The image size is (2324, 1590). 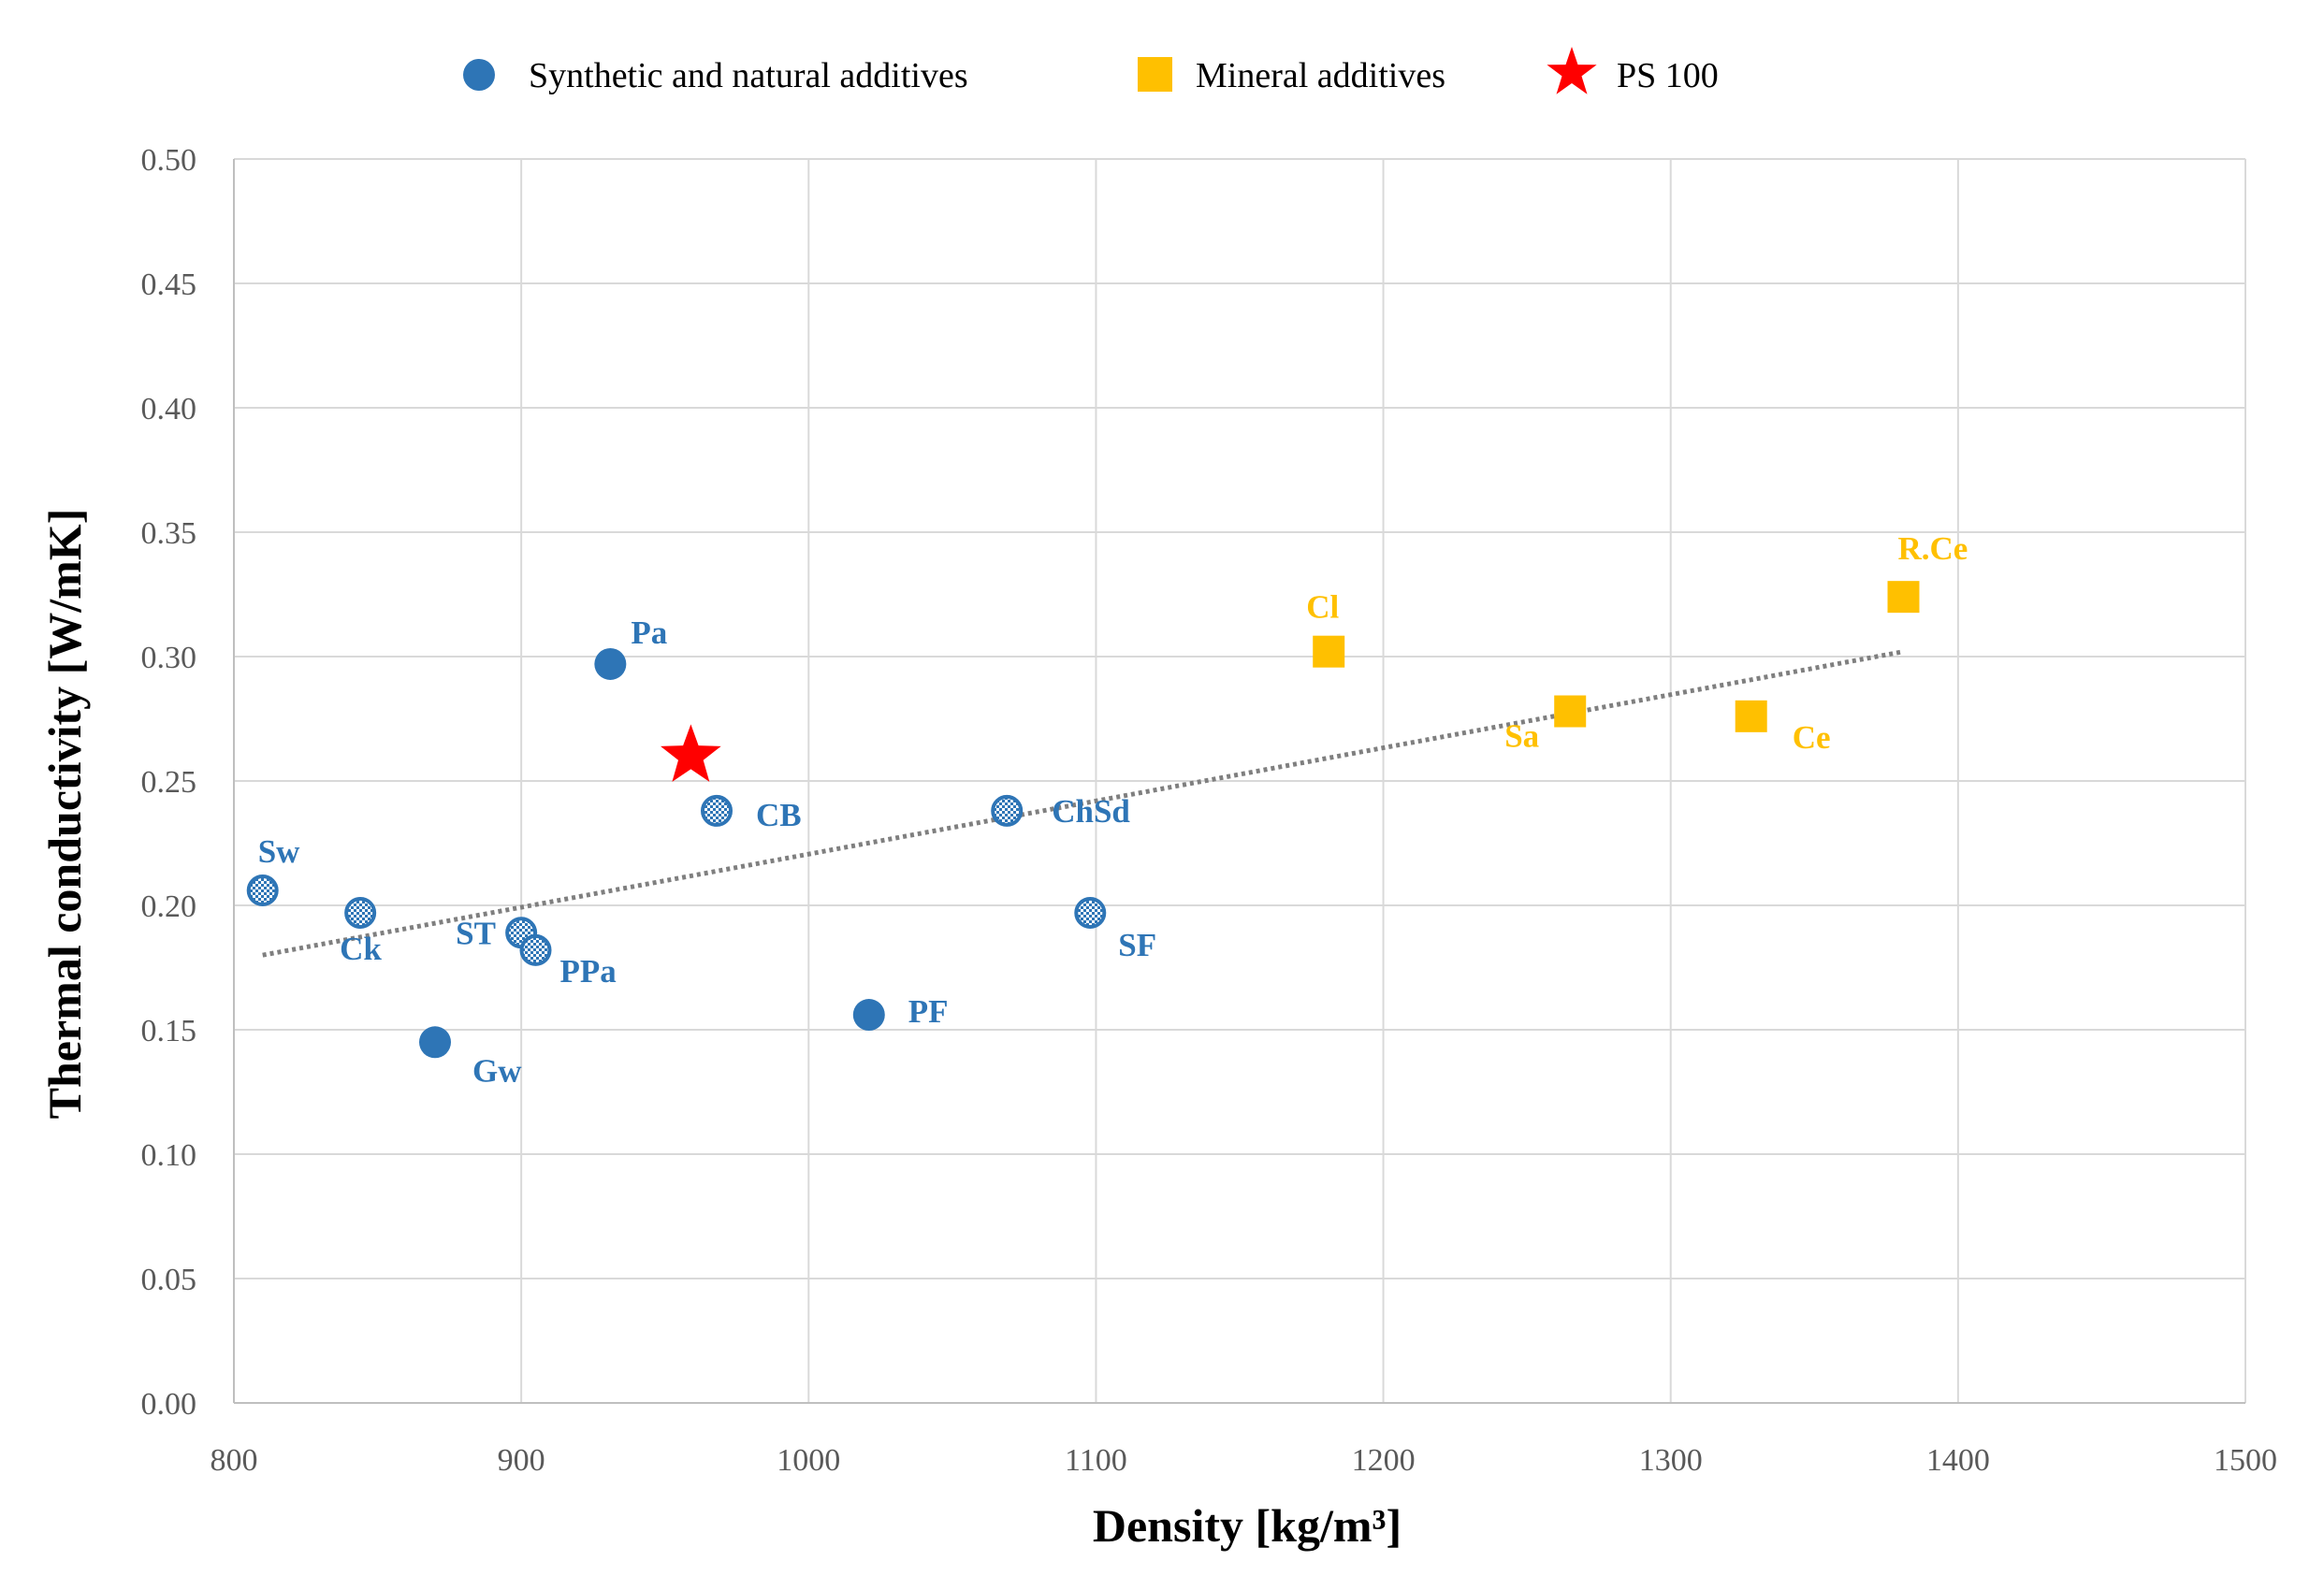 I want to click on point-ppa, so click(x=536, y=949).